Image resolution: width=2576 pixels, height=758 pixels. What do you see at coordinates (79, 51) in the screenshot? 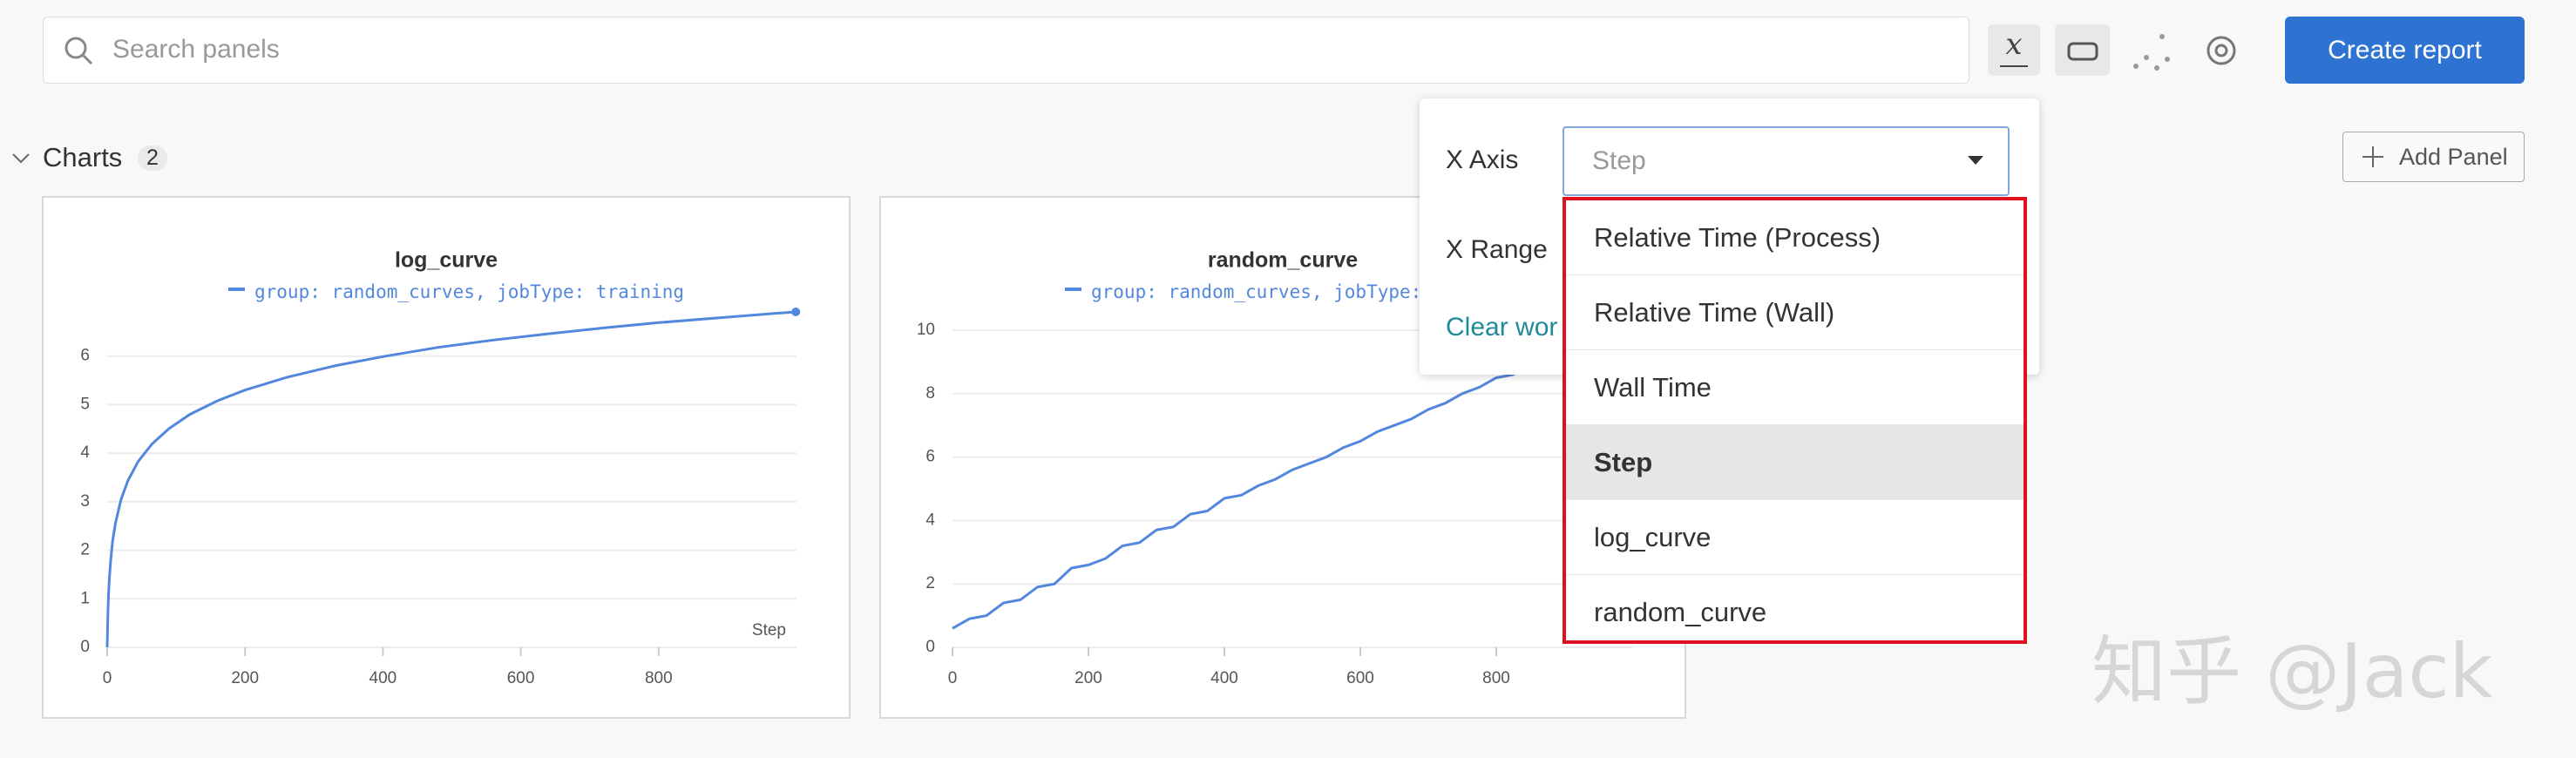
I see `search-icon` at bounding box center [79, 51].